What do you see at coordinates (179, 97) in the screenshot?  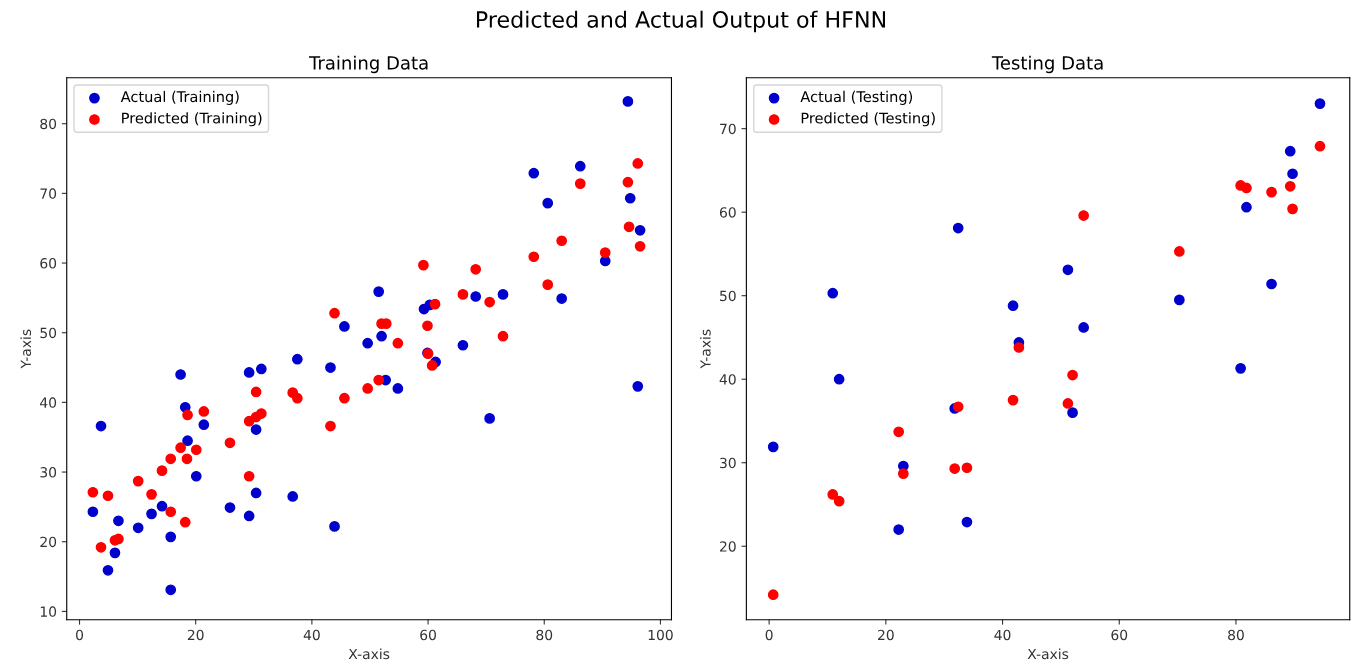 I see `legend-label: Actual (Training)` at bounding box center [179, 97].